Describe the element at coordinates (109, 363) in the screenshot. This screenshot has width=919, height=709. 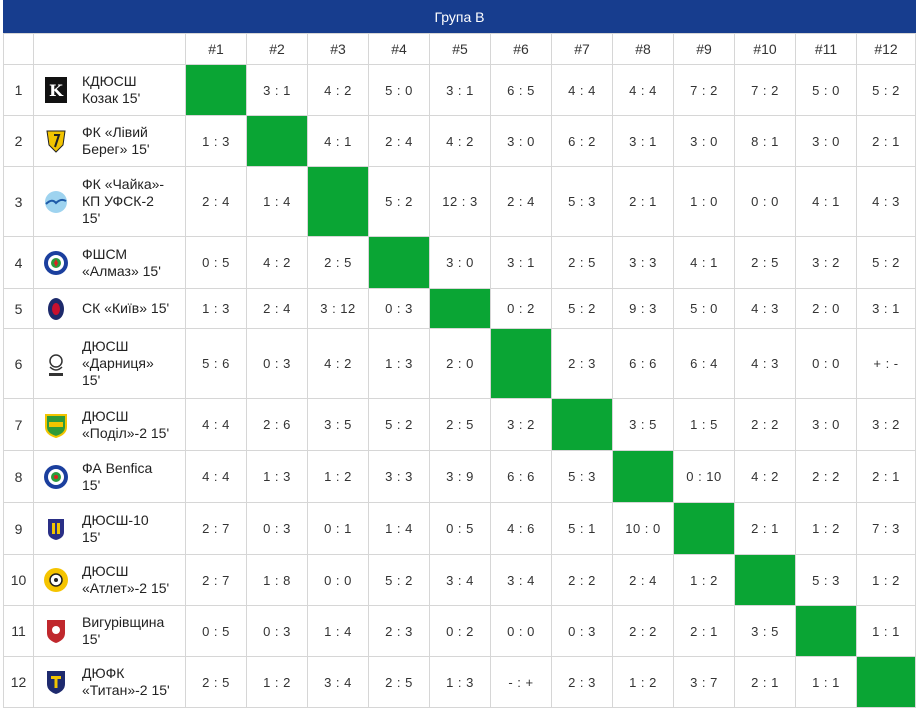
I see `team-cell: ДЮСШ «Дарниця» 15'` at that location.